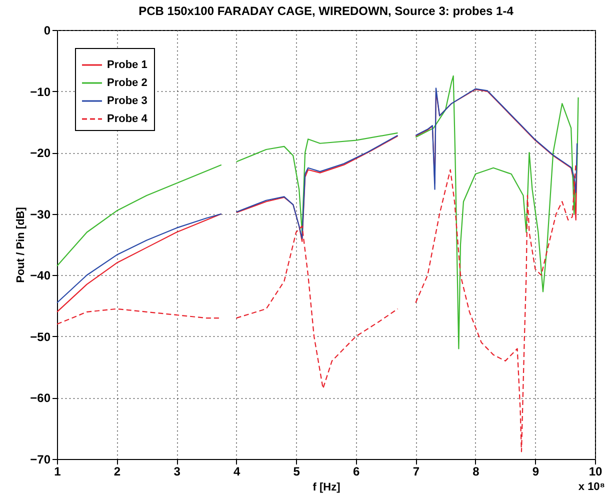 The image size is (611, 497). What do you see at coordinates (40, 214) in the screenshot?
I see `y-tick-label: −30` at bounding box center [40, 214].